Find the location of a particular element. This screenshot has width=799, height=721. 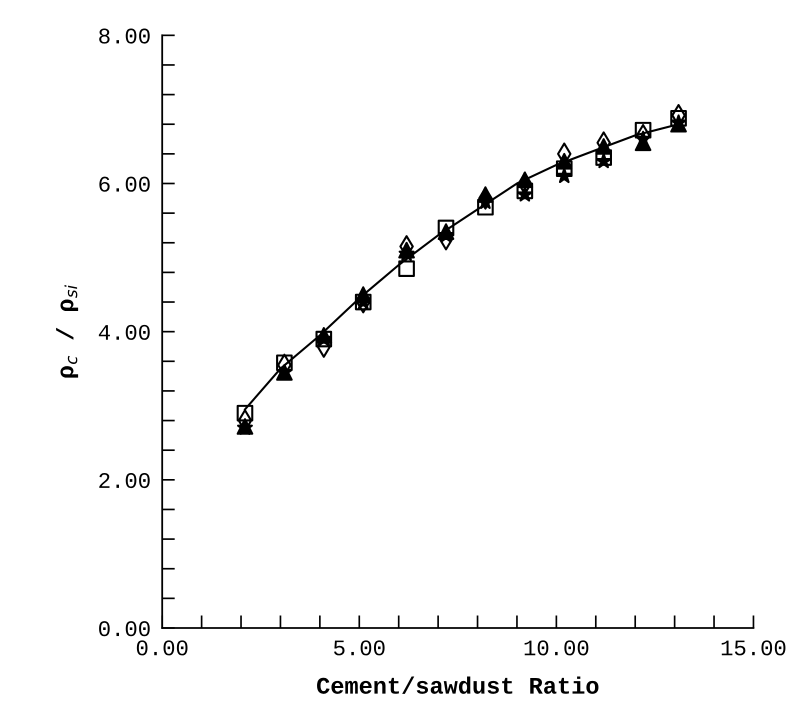

y-tick-label: 6.00 is located at coordinates (124, 184).